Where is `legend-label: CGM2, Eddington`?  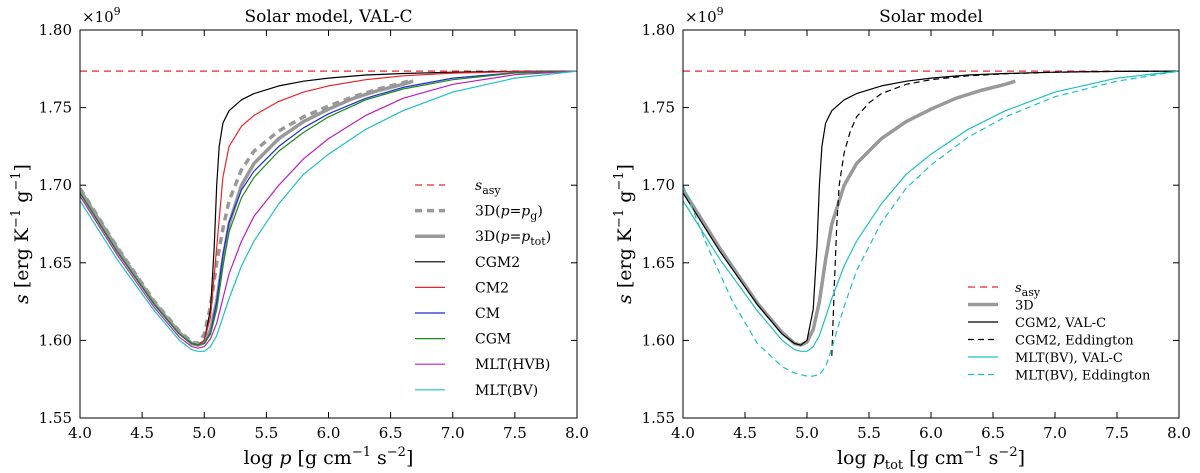 legend-label: CGM2, Eddington is located at coordinates (1074, 341).